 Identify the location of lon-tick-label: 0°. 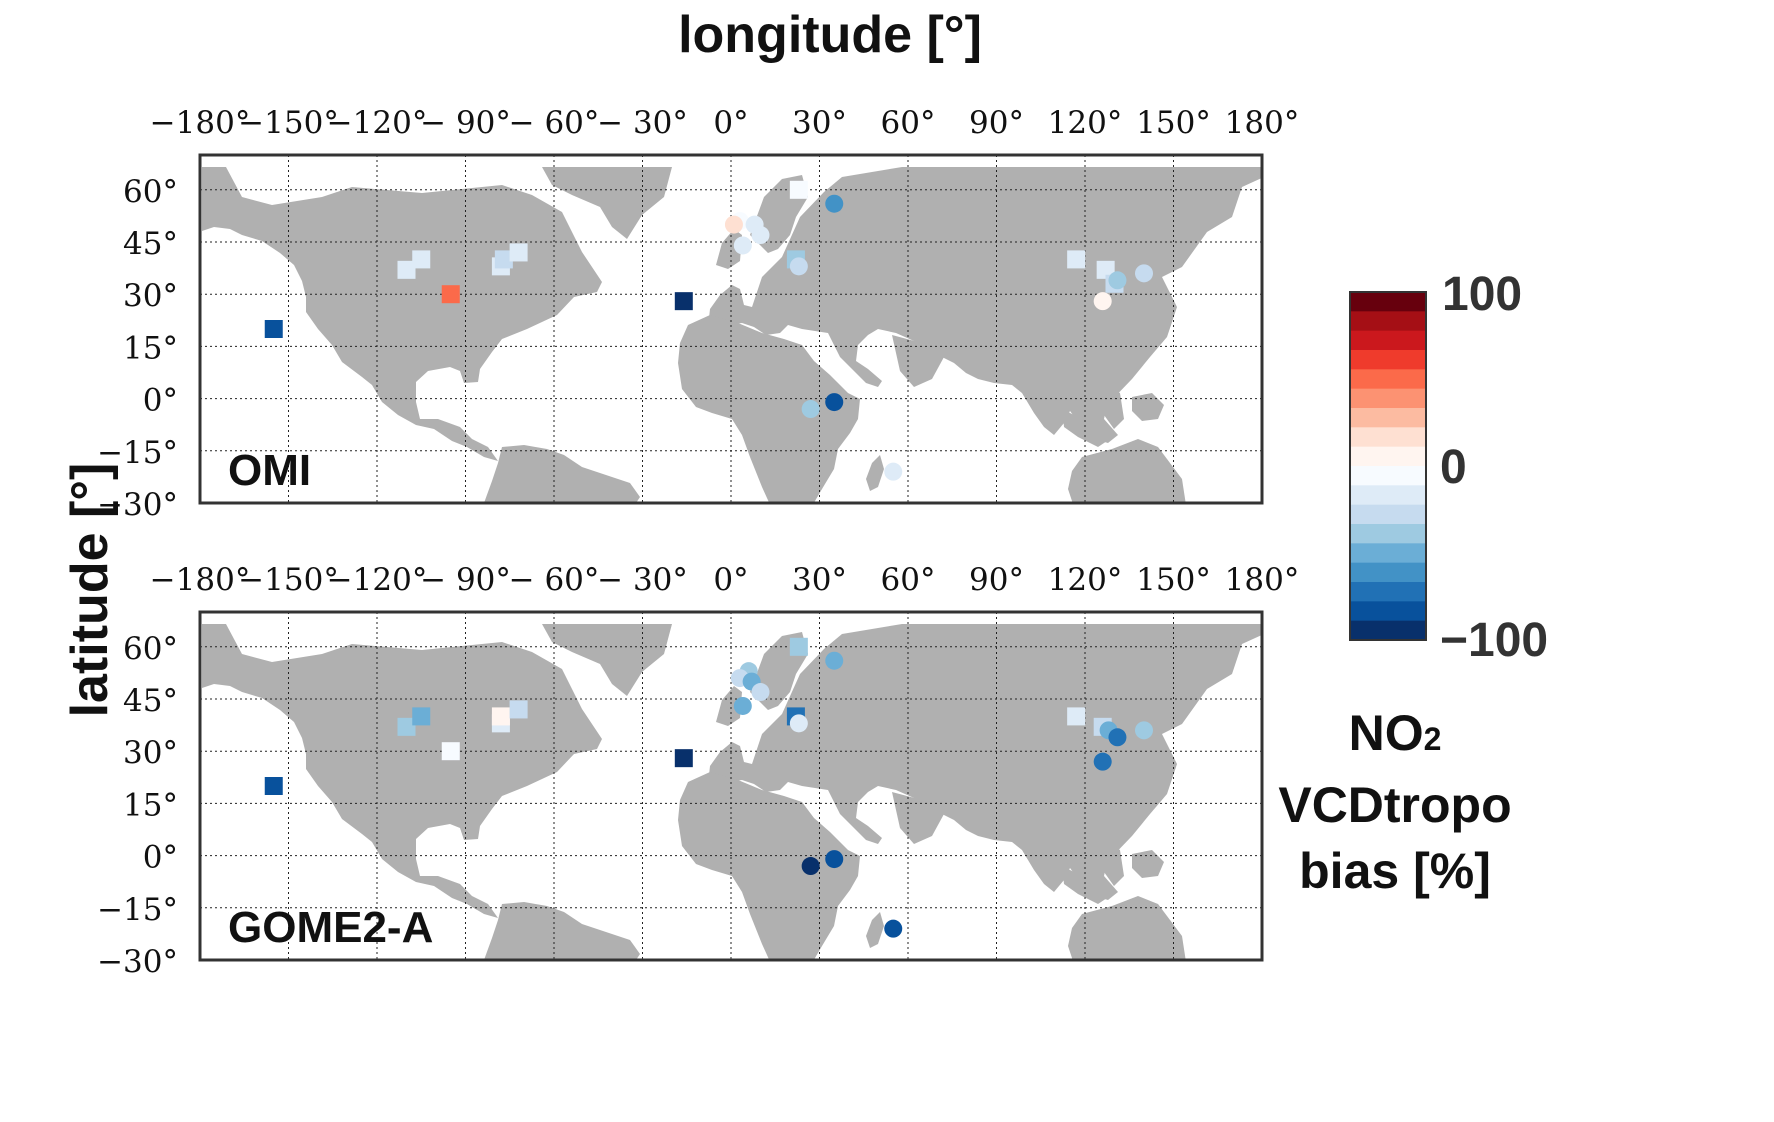
(730, 123).